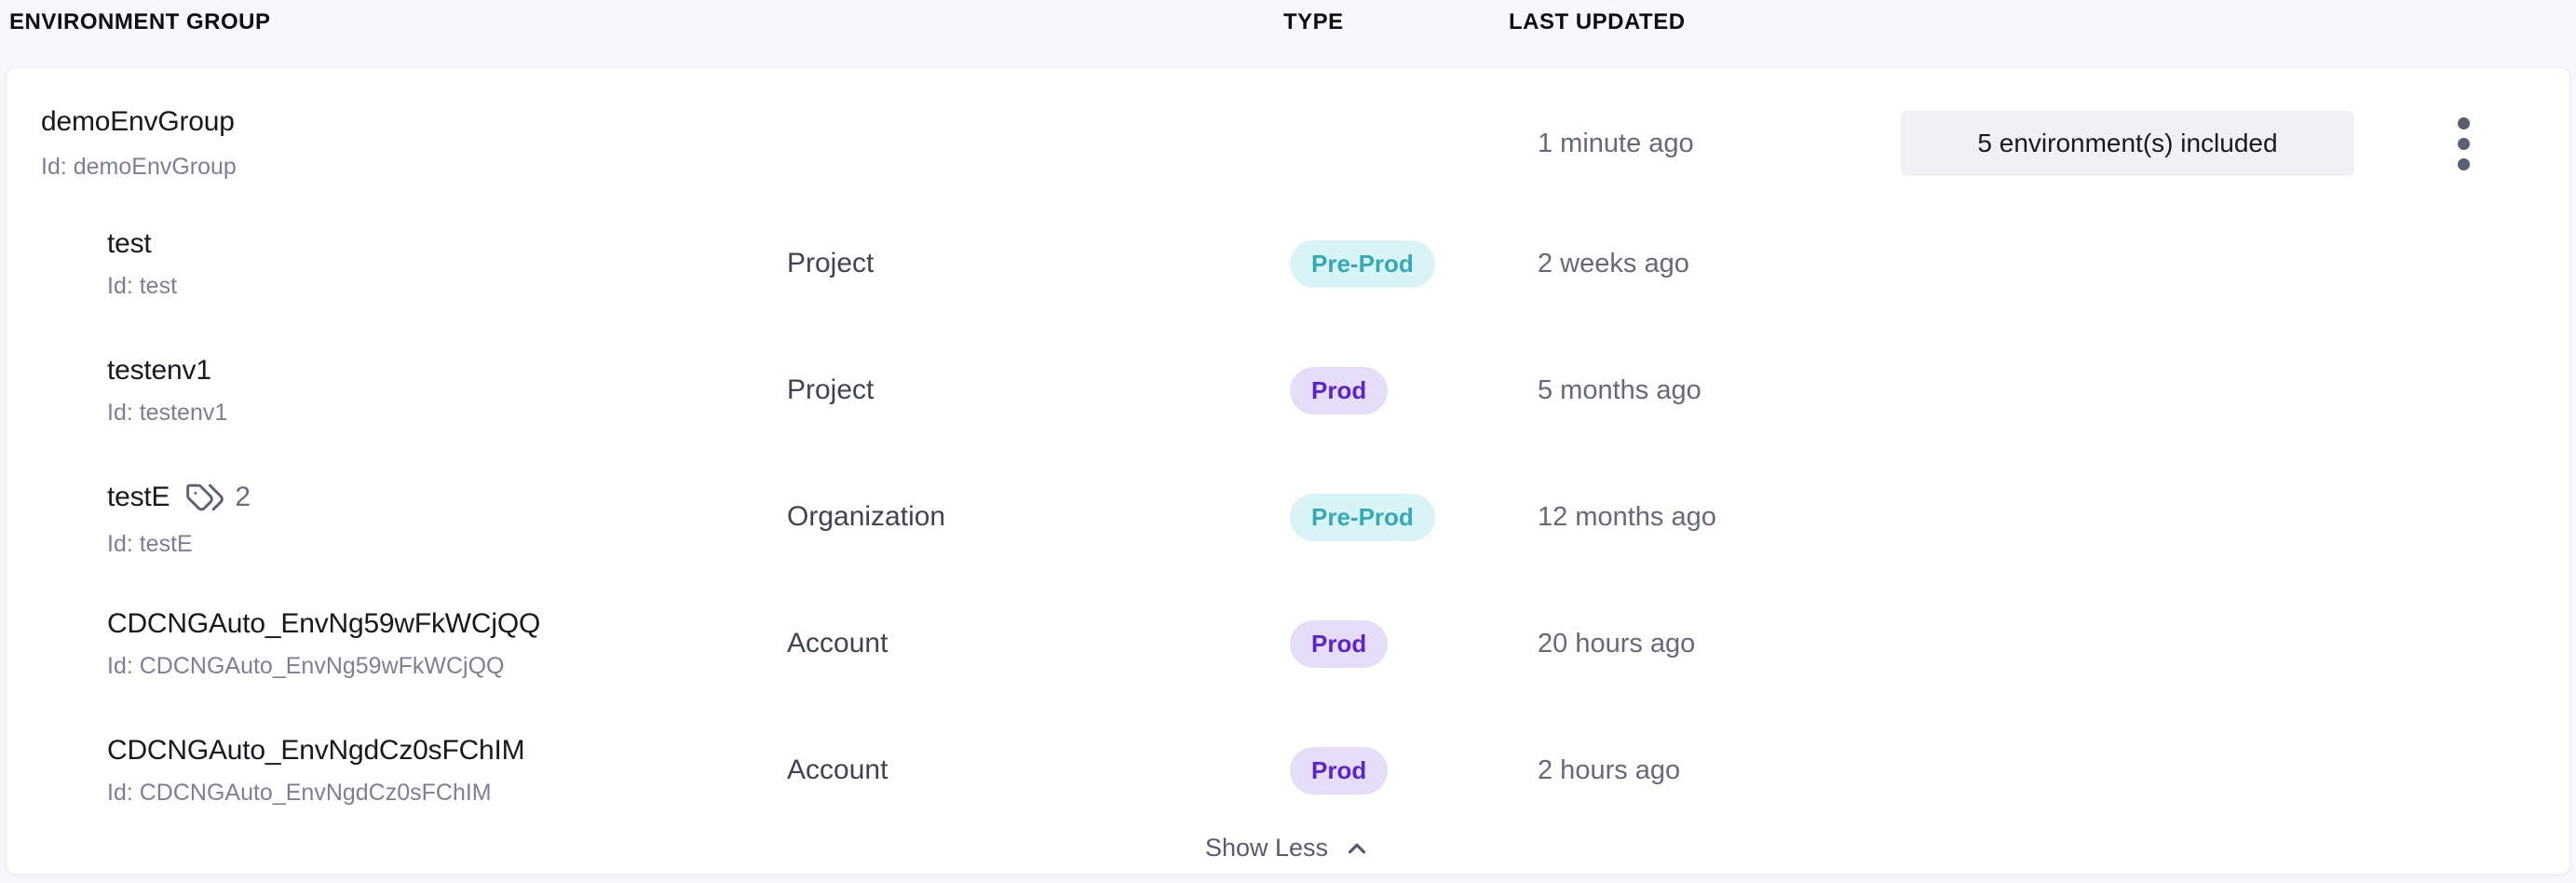 The width and height of the screenshot is (2576, 883). I want to click on environment-group-name: demoEnvGroup, so click(138, 121).